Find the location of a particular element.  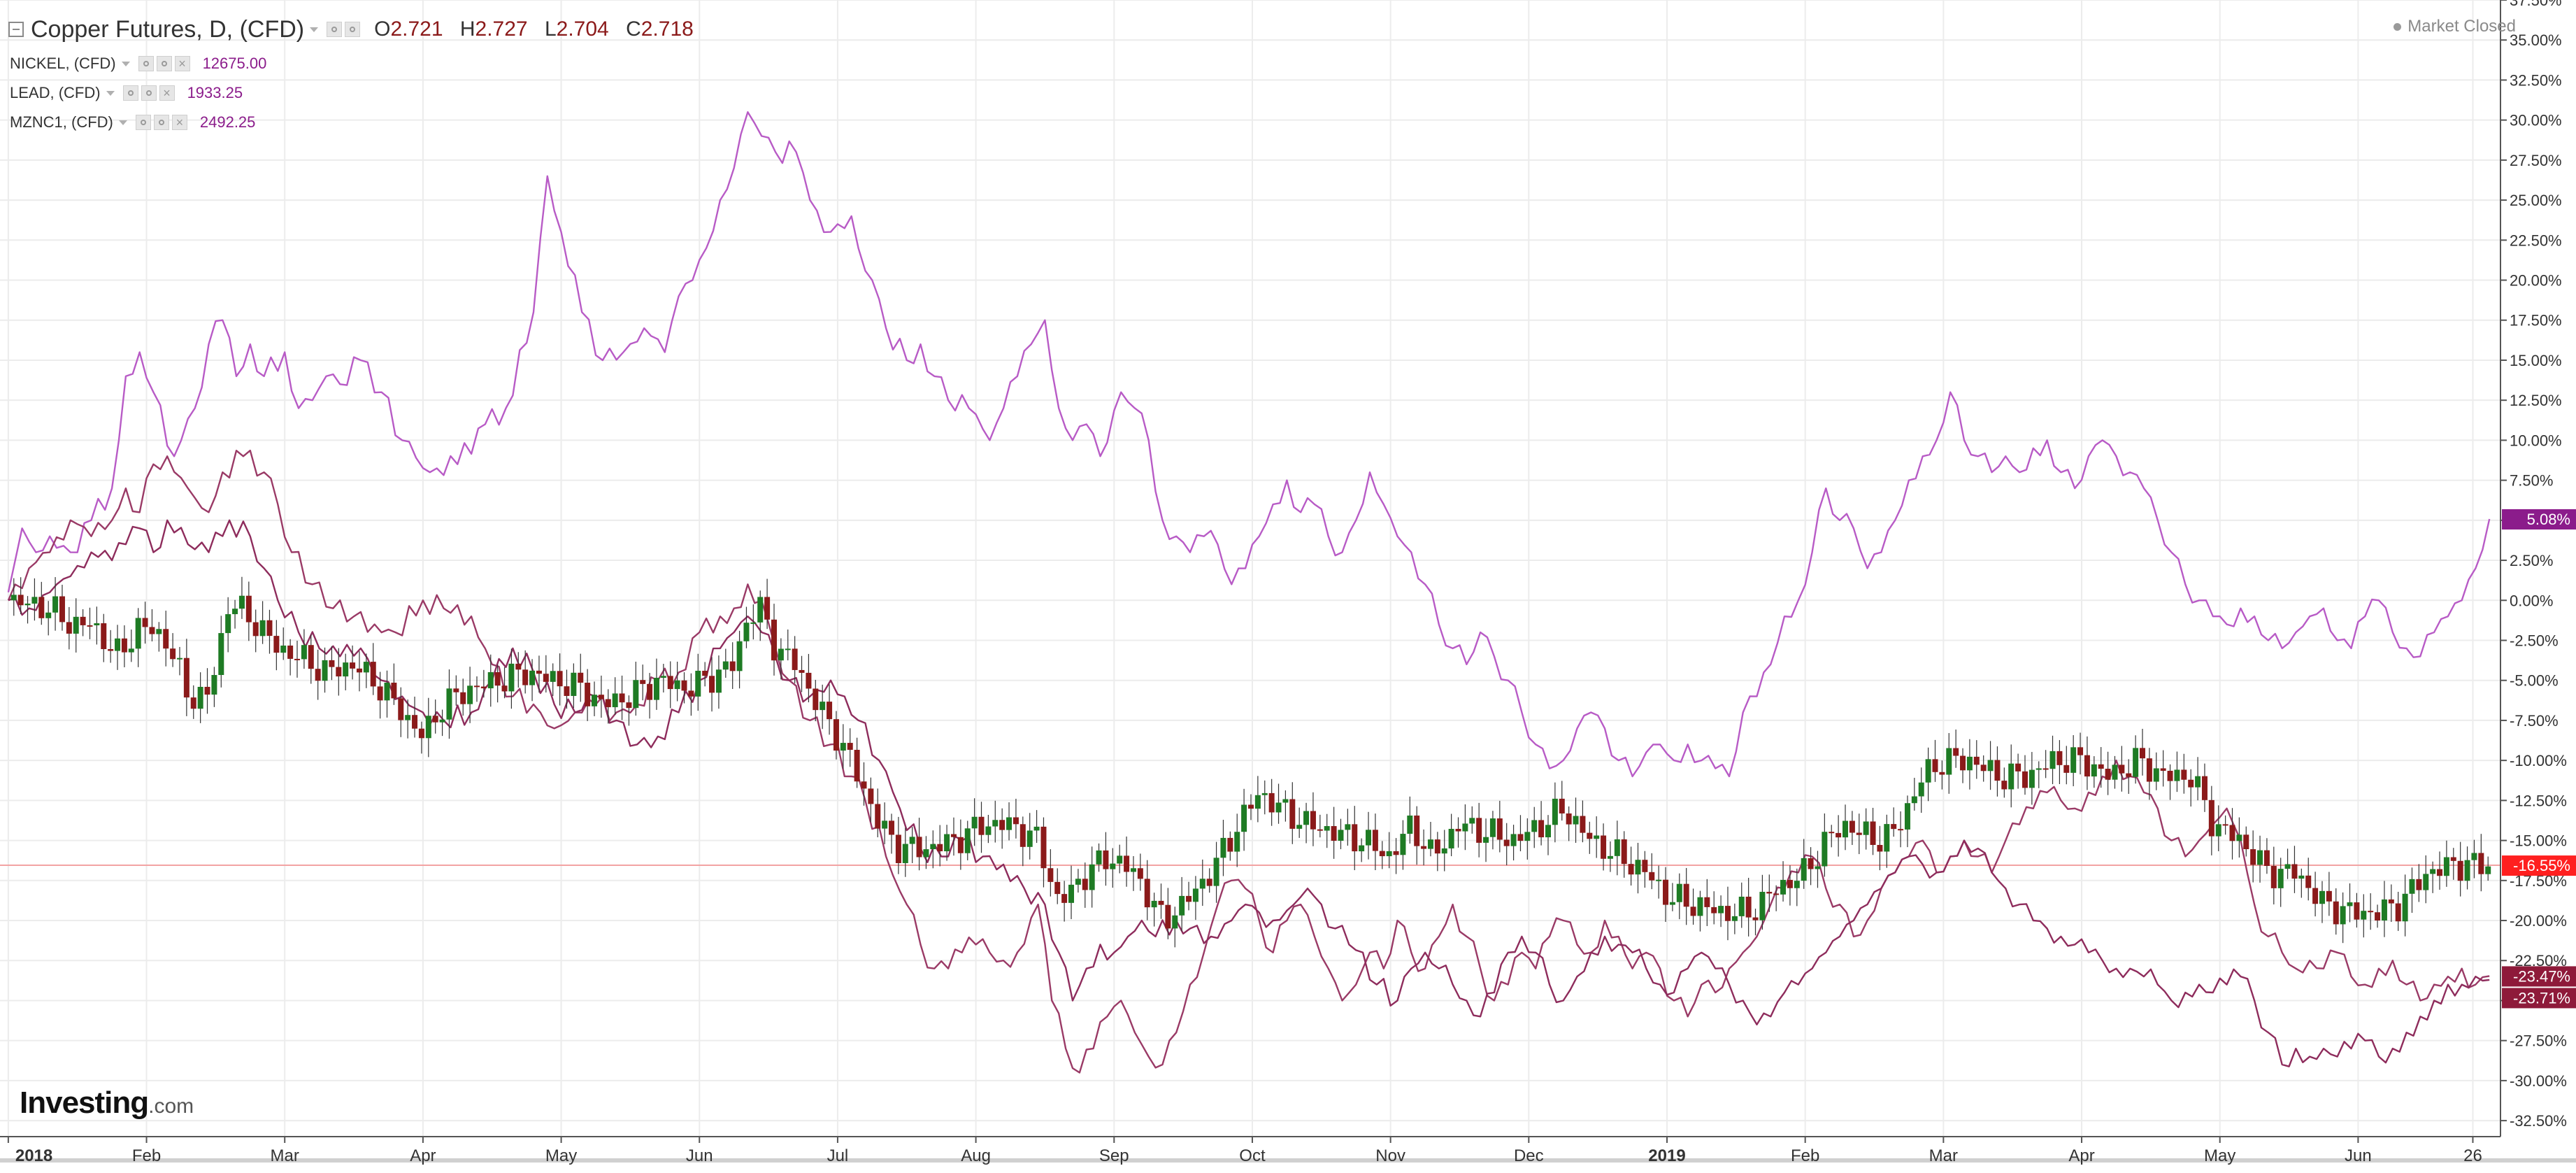

y-tick-label: 25.00% is located at coordinates (2536, 201).